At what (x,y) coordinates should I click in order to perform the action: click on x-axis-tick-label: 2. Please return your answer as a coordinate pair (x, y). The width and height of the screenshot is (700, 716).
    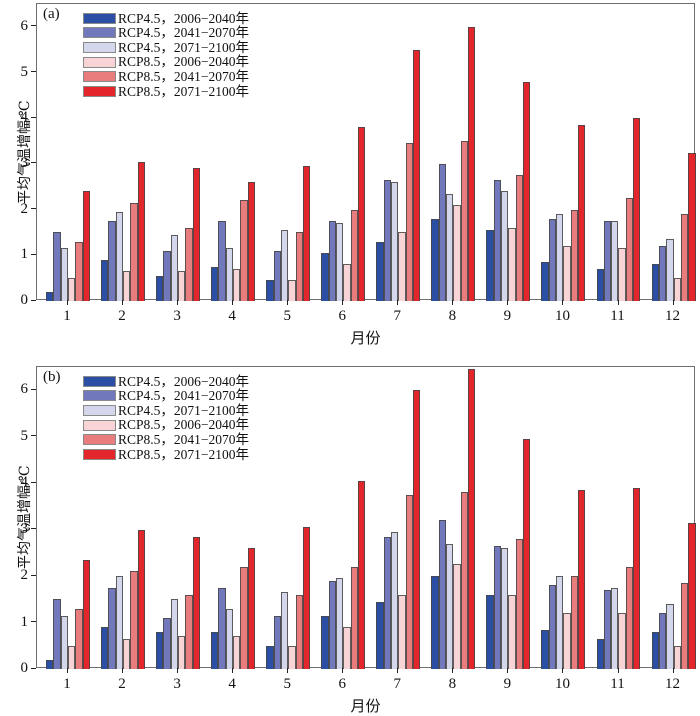
    Looking at the image, I should click on (122, 316).